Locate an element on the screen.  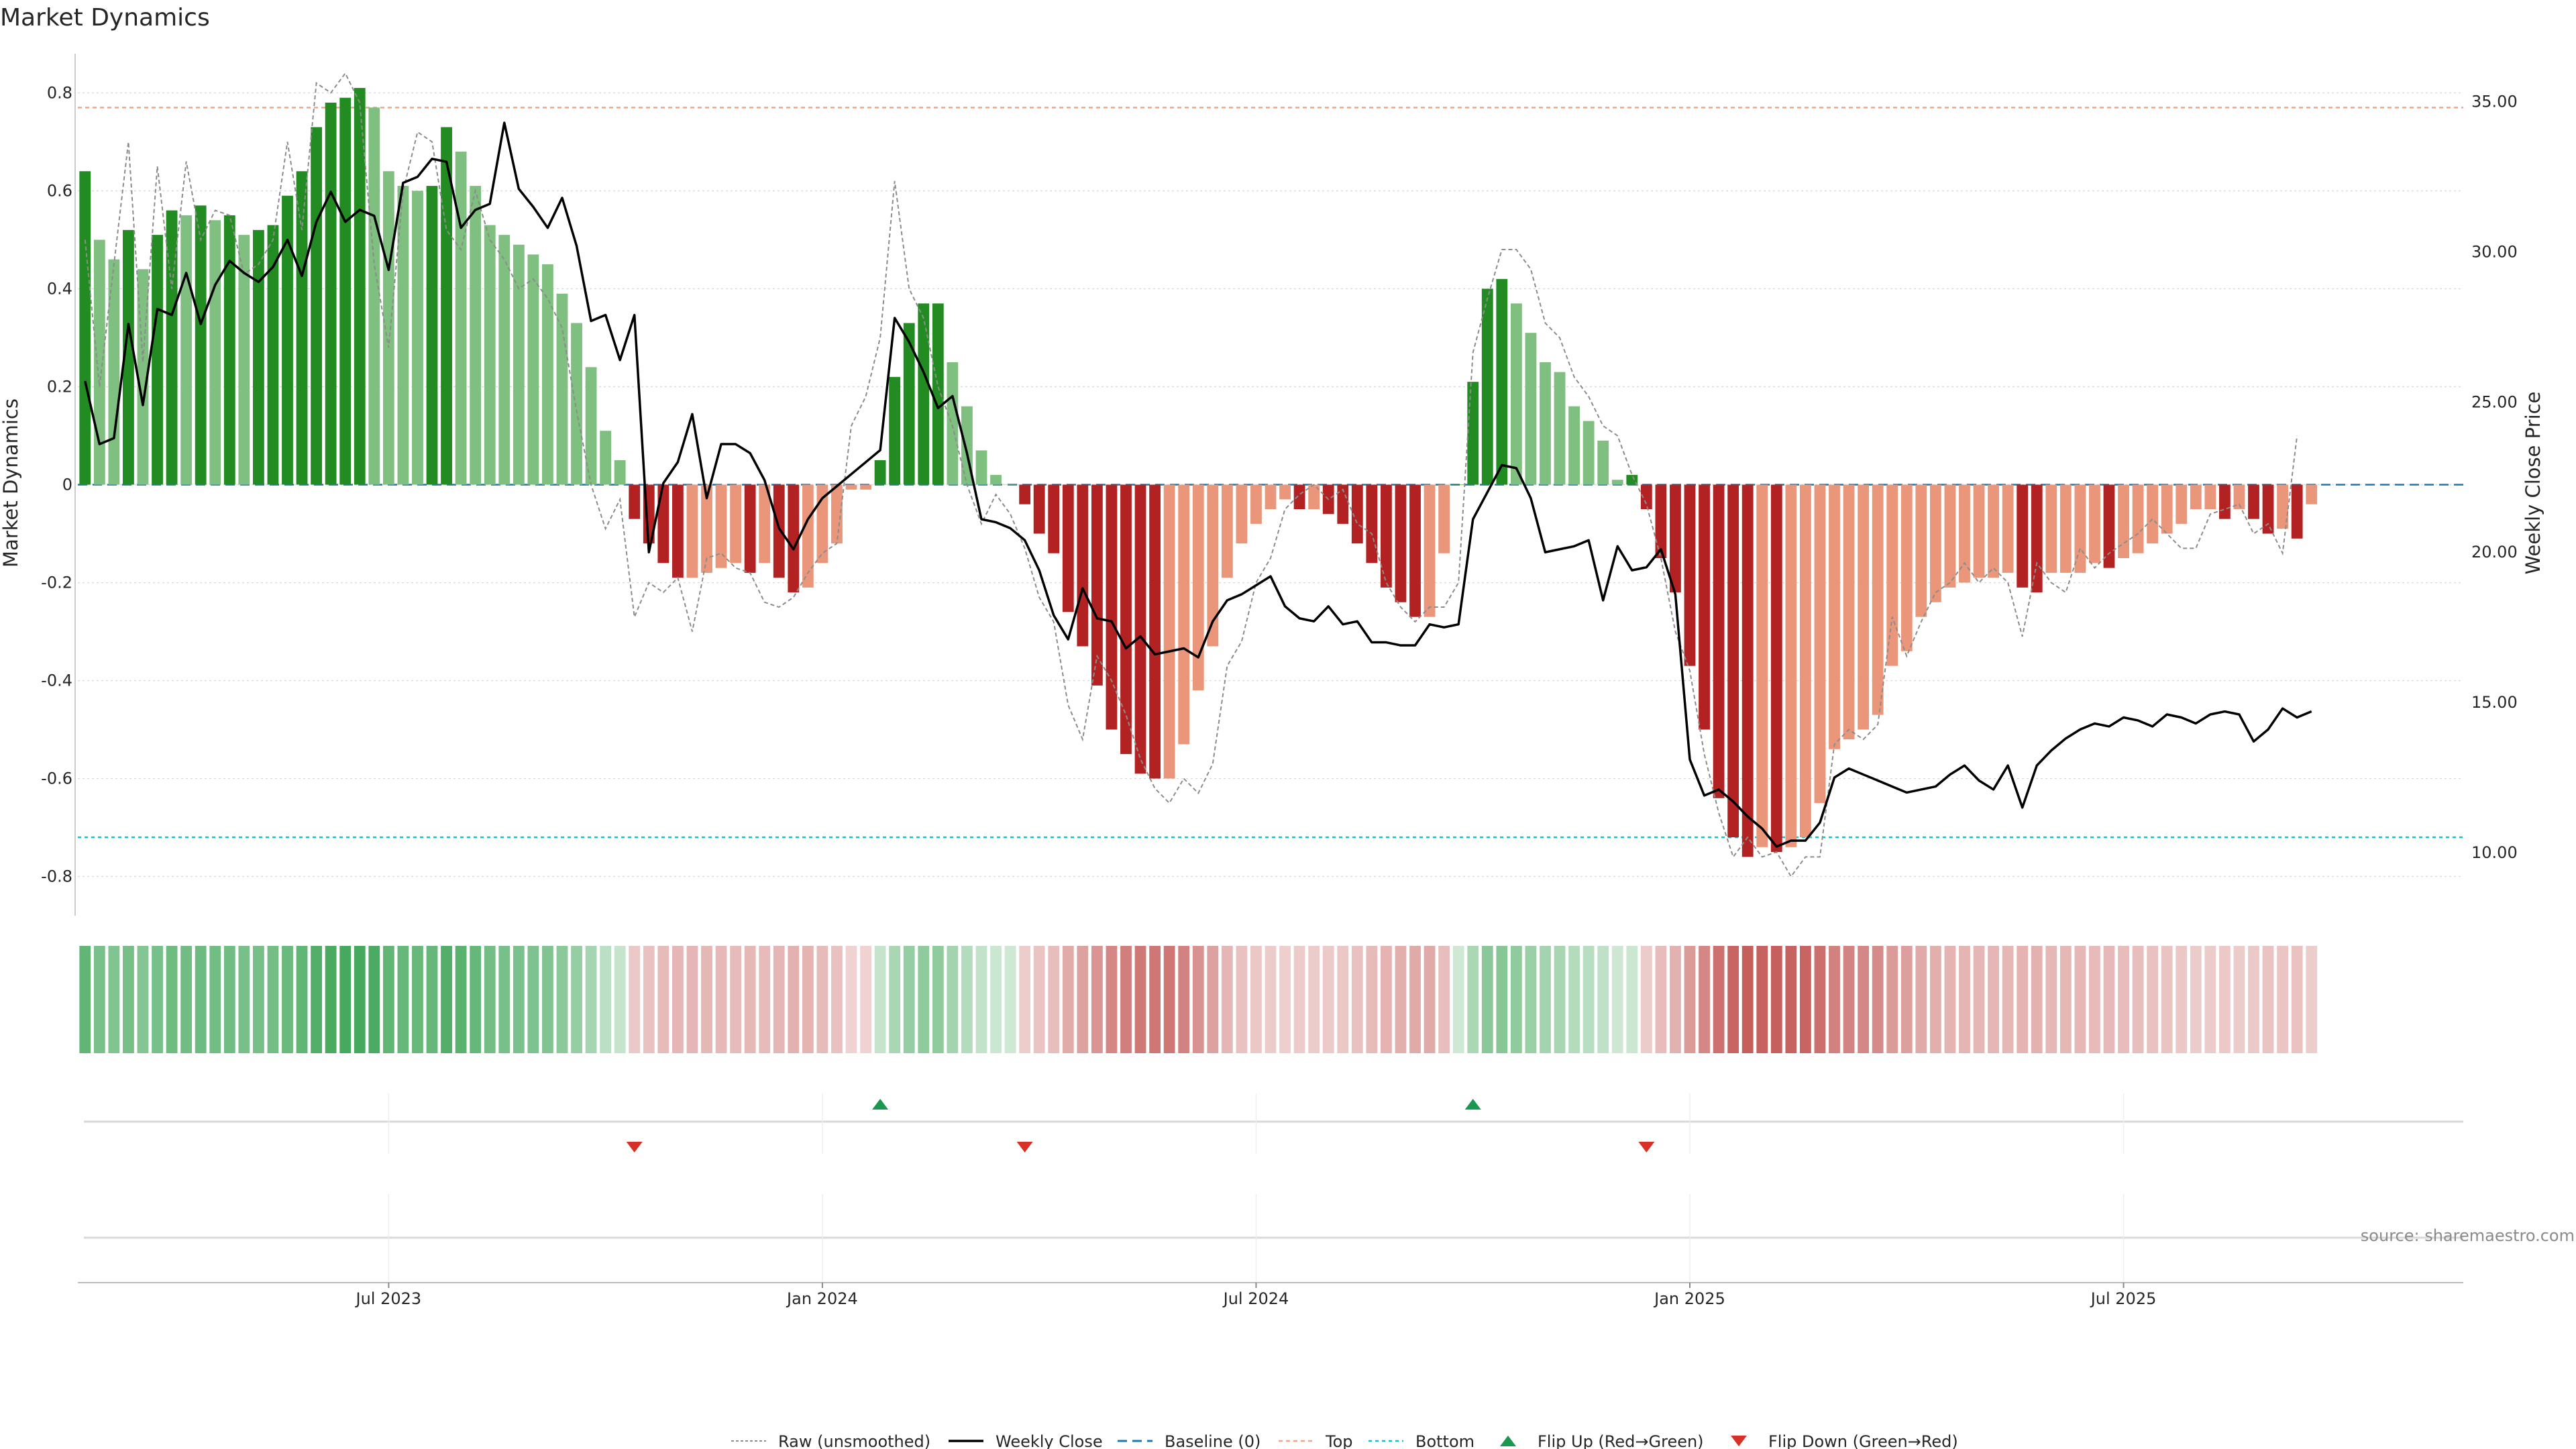
legend-swatch-flip-up is located at coordinates (1508, 1441).